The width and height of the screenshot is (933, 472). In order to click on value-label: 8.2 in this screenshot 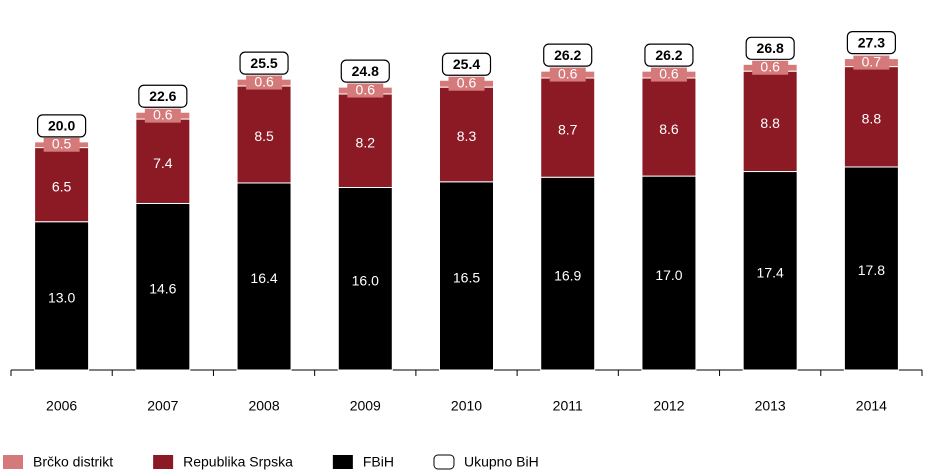, I will do `click(366, 142)`.